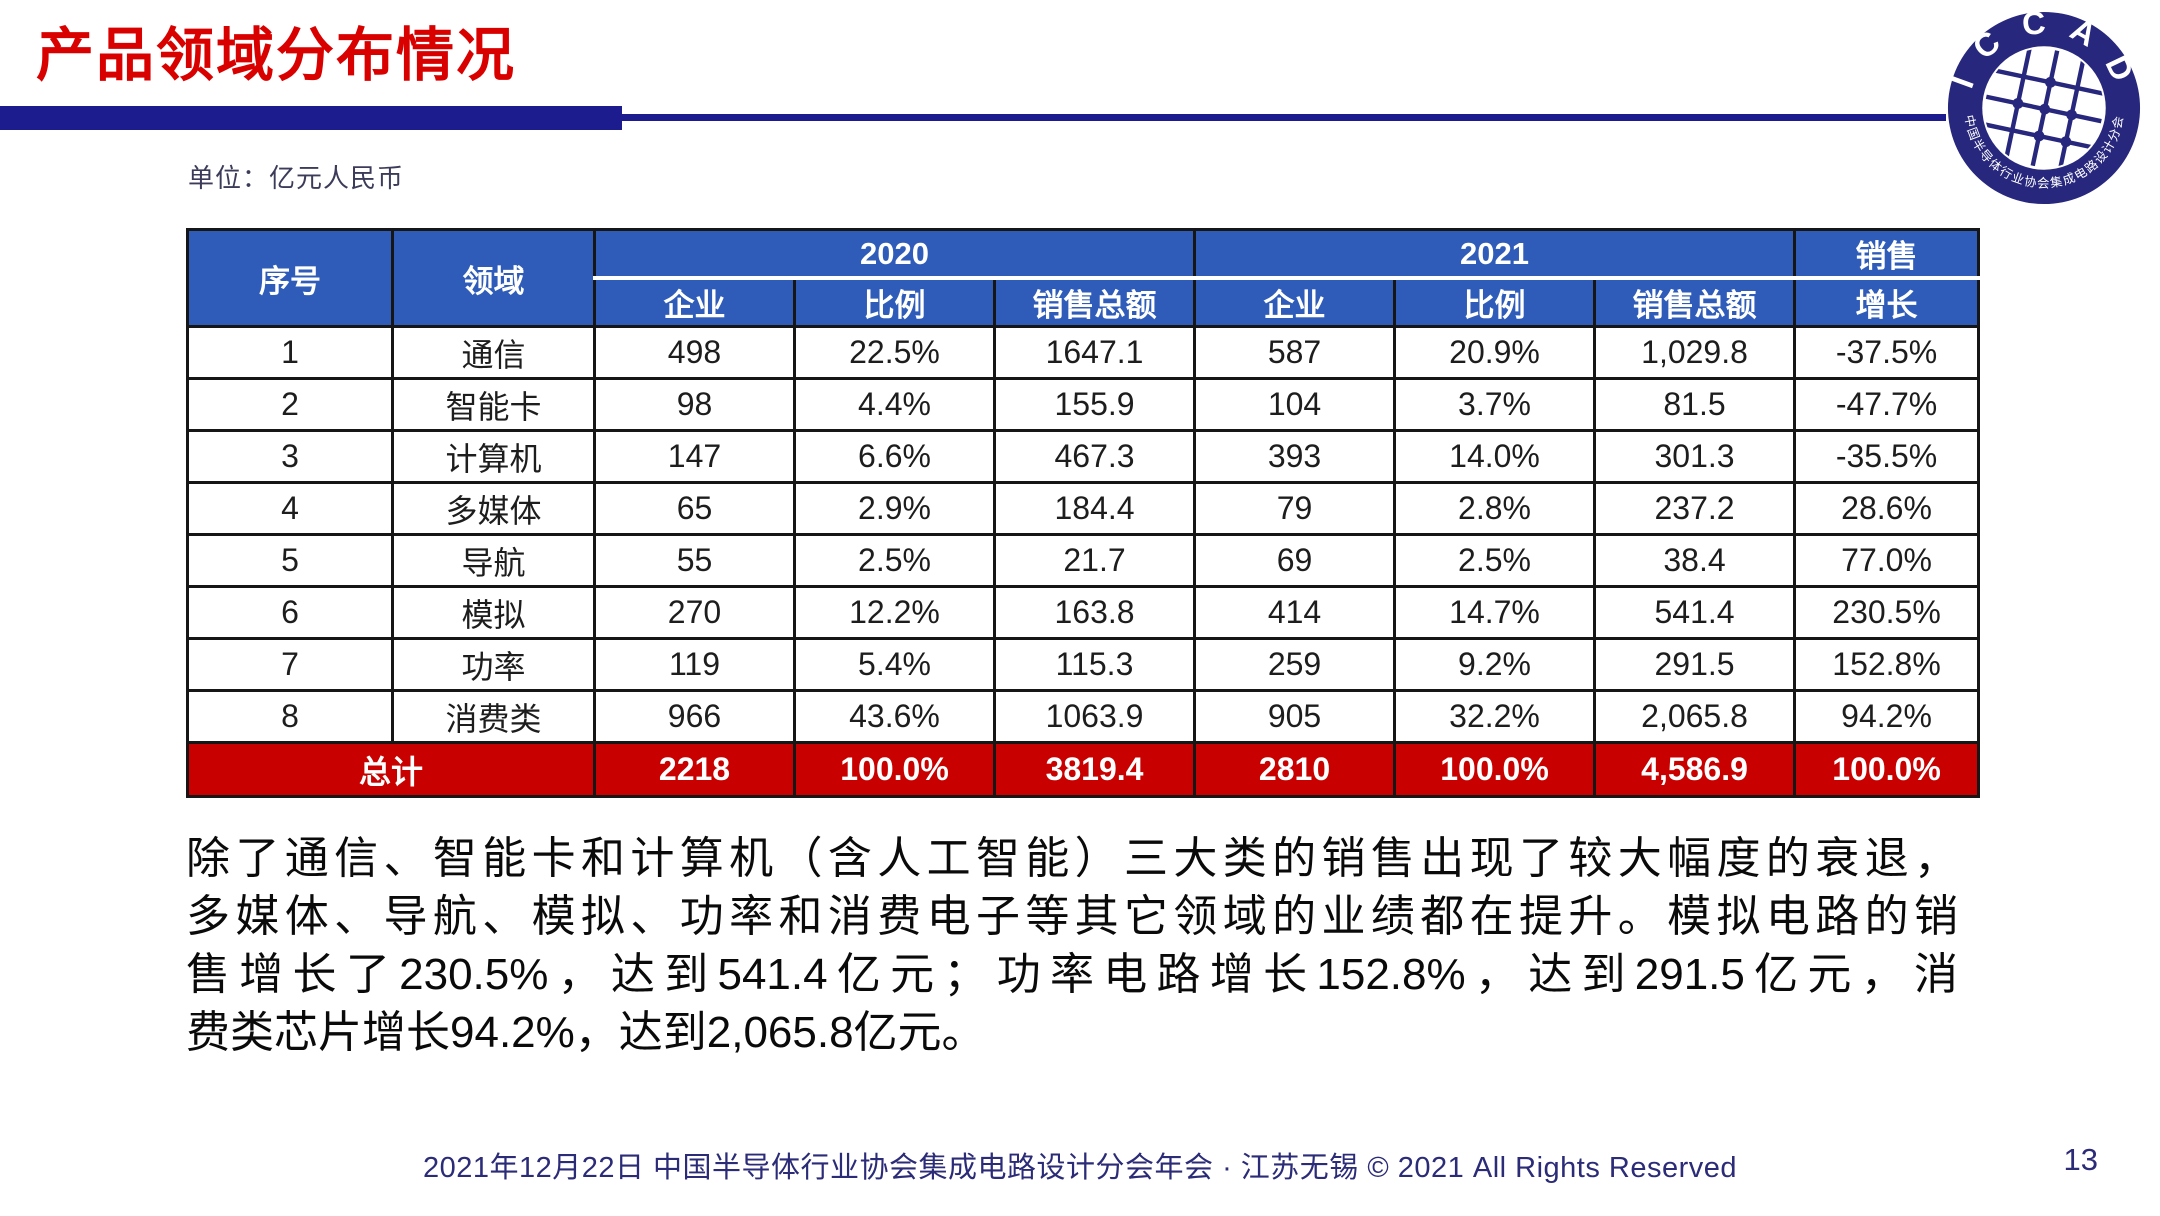  I want to click on cell-2021-companies: 104, so click(1295, 404).